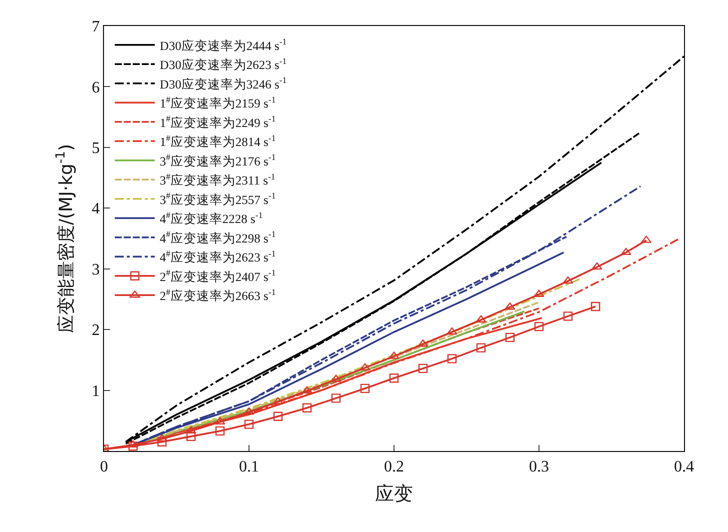  Describe the element at coordinates (394, 494) in the screenshot. I see `x-axis-title: 应变` at that location.